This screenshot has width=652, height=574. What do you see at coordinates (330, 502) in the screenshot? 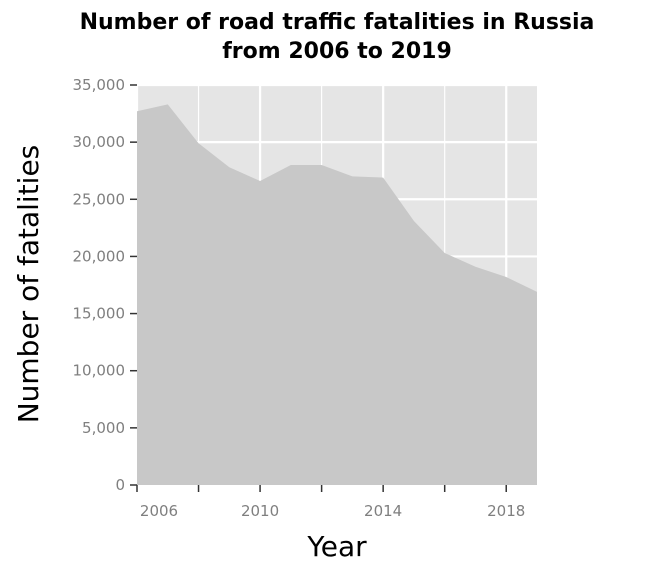
I see `x-axis-ticks: 2006 2010 2014 2018` at bounding box center [330, 502].